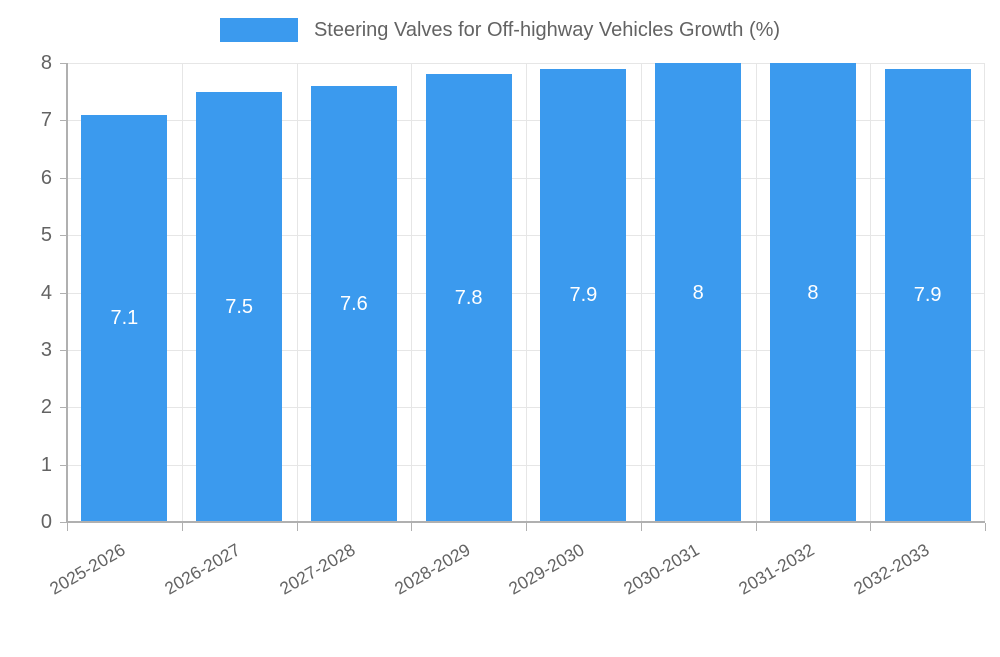  What do you see at coordinates (26, 300) in the screenshot?
I see `y-axis-tick-labels: 0 1 2 3 4 5 6 7 8` at bounding box center [26, 300].